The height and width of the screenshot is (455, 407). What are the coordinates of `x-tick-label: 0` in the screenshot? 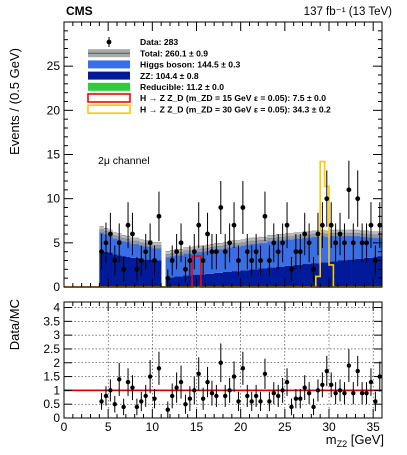 It's located at (64, 427).